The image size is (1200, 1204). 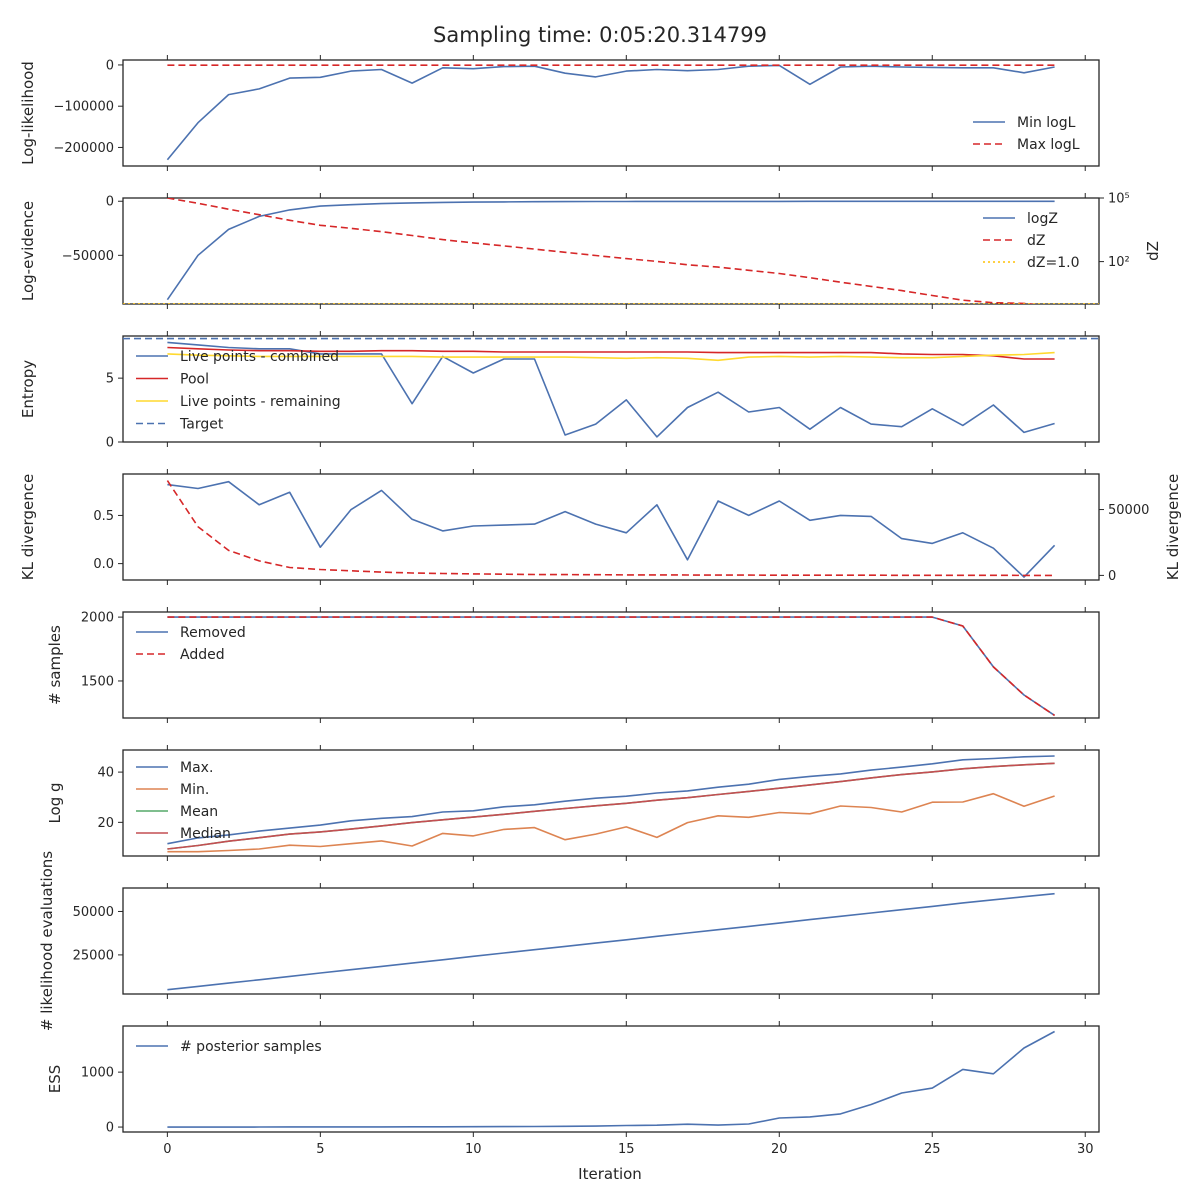 I want to click on panel-2: 0 −50000 10⁵ 10² Log-evidence dZ logZ dZ dZ=1.0, so click(x=590, y=250).